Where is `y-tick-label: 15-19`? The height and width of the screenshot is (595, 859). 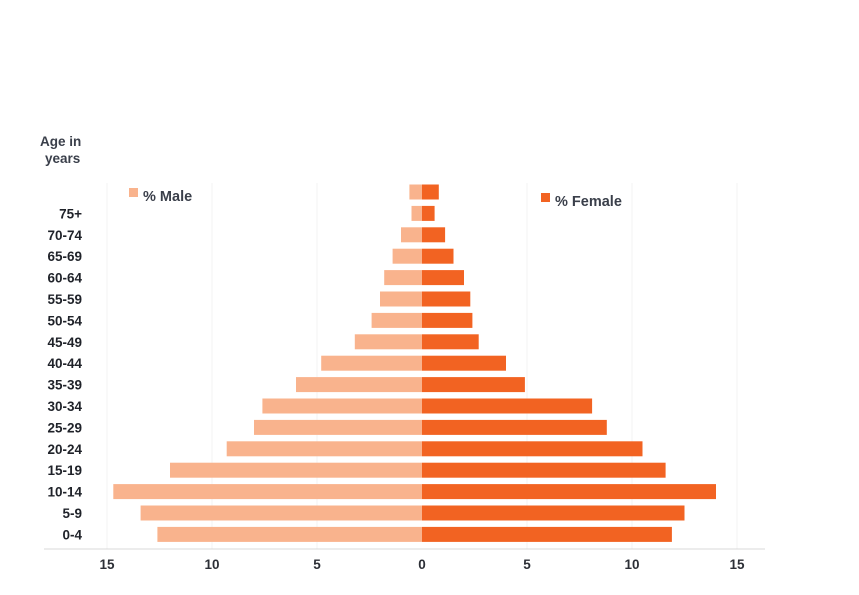 y-tick-label: 15-19 is located at coordinates (64, 470).